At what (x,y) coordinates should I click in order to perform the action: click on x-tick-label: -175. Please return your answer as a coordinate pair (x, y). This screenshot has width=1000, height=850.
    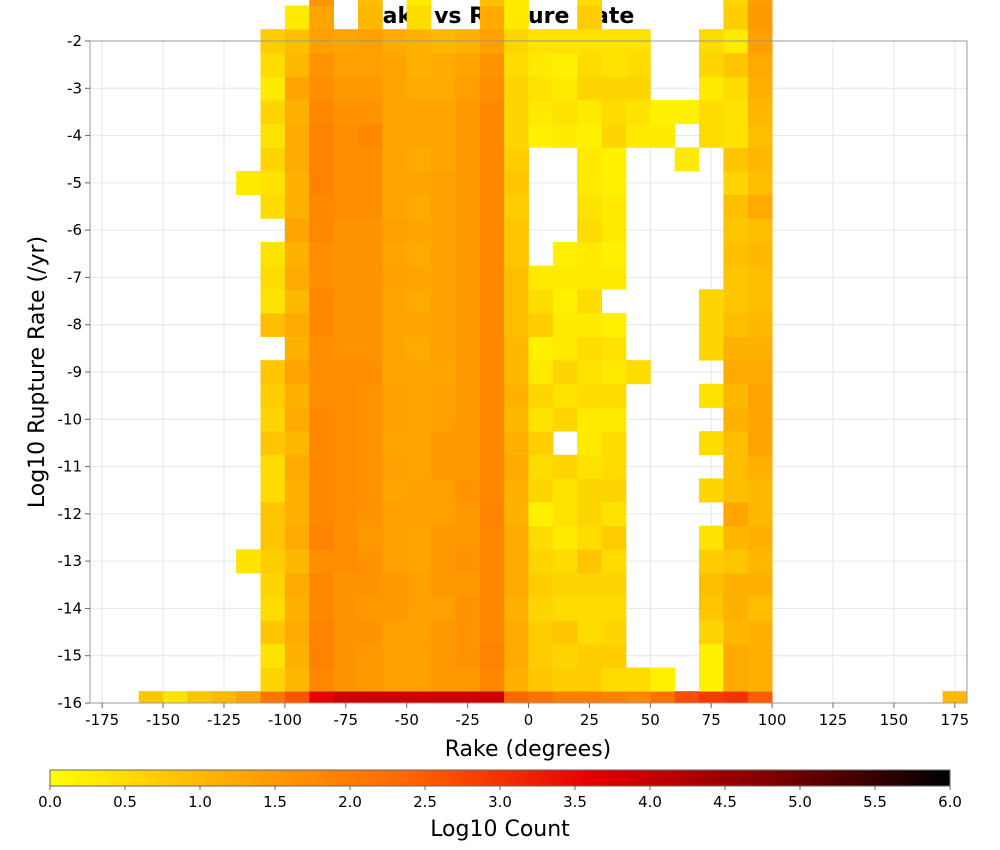
    Looking at the image, I should click on (102, 720).